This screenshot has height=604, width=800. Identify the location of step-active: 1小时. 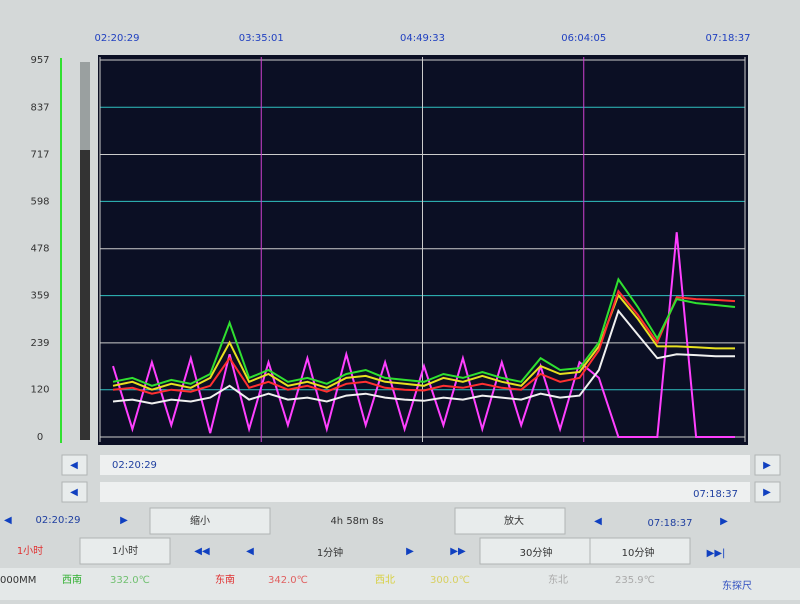
(30, 551).